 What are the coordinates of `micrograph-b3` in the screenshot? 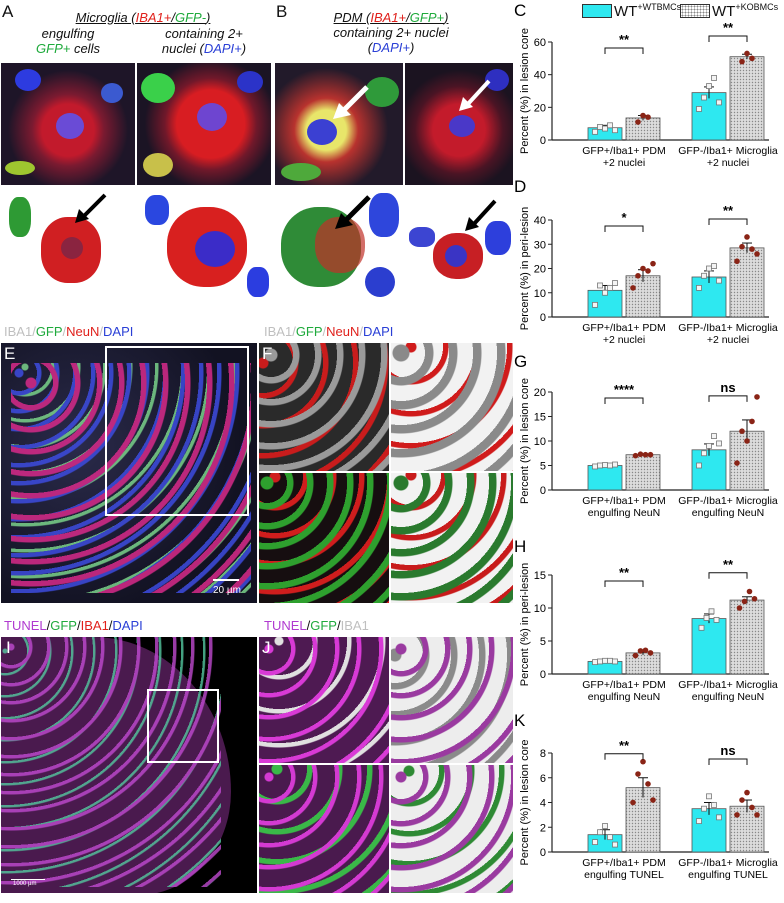 It's located at (339, 248).